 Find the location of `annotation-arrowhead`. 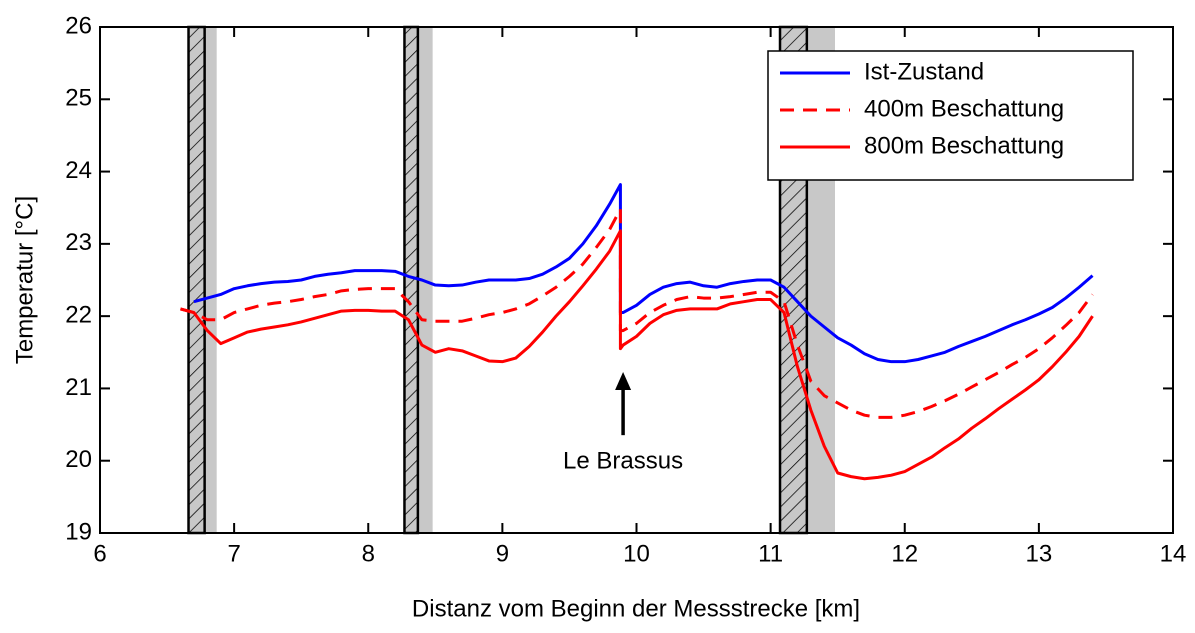

annotation-arrowhead is located at coordinates (623, 380).